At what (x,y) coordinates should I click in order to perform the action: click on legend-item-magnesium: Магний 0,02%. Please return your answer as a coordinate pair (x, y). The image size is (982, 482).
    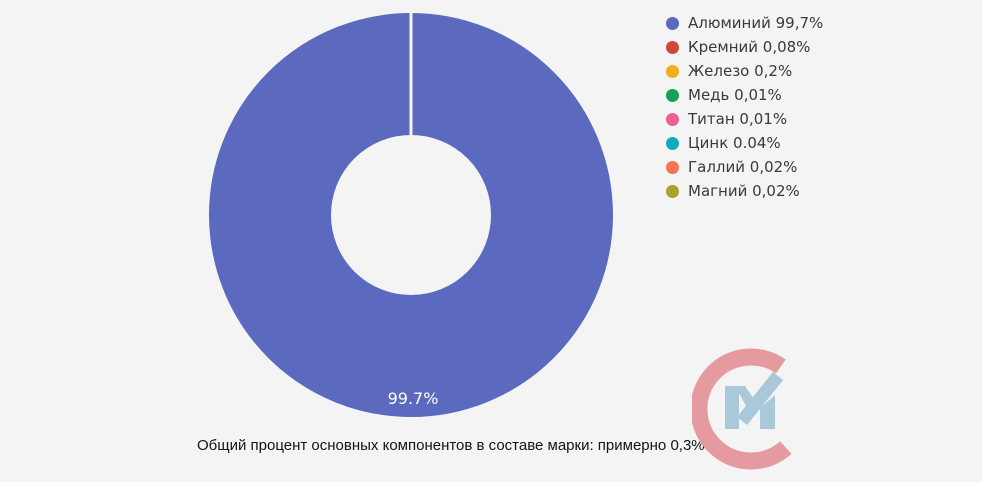
    Looking at the image, I should click on (744, 191).